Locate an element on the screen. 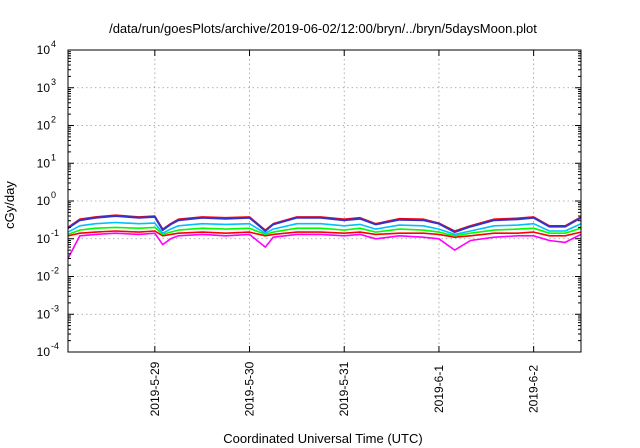 The image size is (640, 448). y-tick-exponent: -1 is located at coordinates (55, 233).